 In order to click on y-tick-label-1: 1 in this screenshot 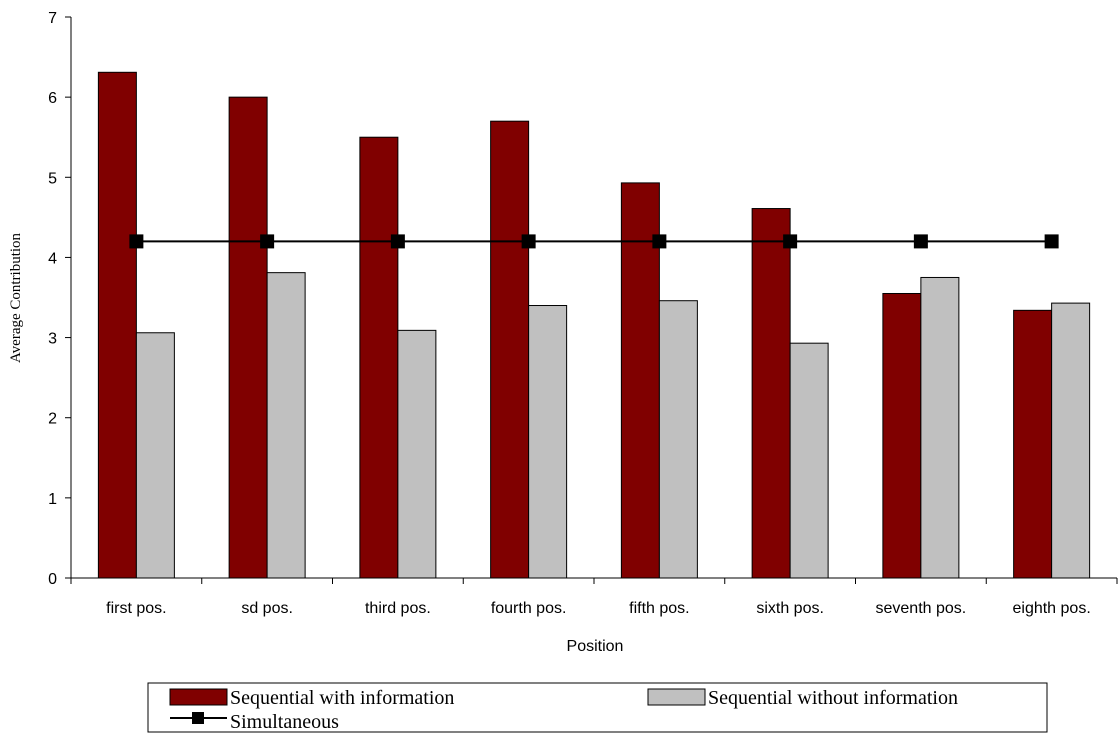, I will do `click(52, 499)`.